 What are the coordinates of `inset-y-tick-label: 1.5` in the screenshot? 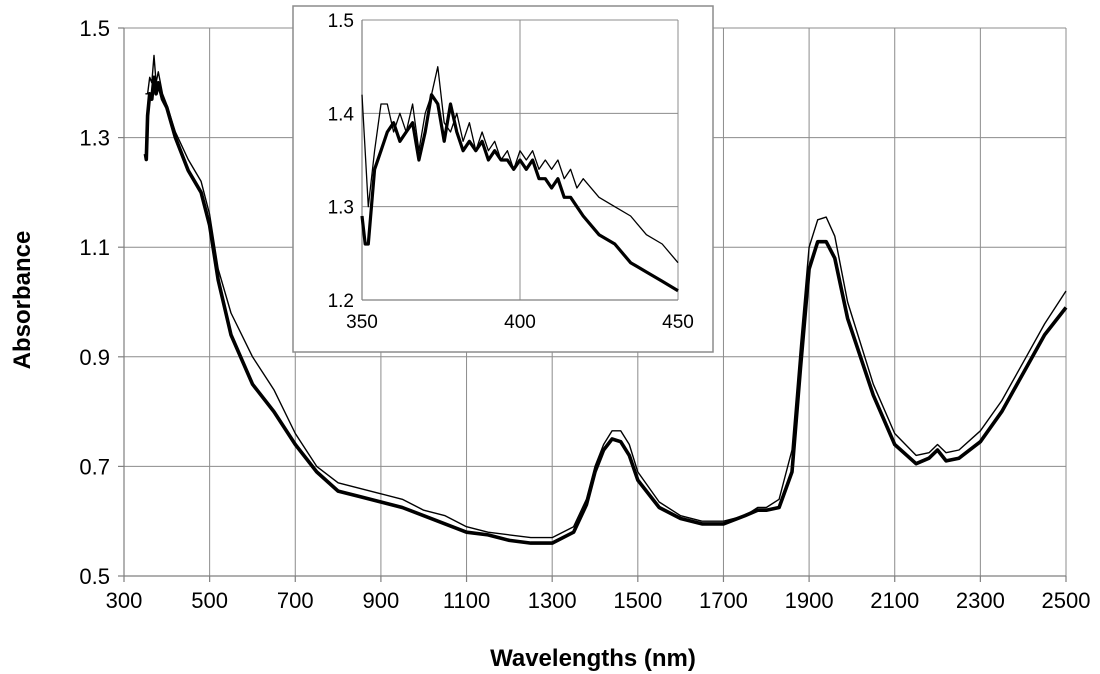 It's located at (341, 21).